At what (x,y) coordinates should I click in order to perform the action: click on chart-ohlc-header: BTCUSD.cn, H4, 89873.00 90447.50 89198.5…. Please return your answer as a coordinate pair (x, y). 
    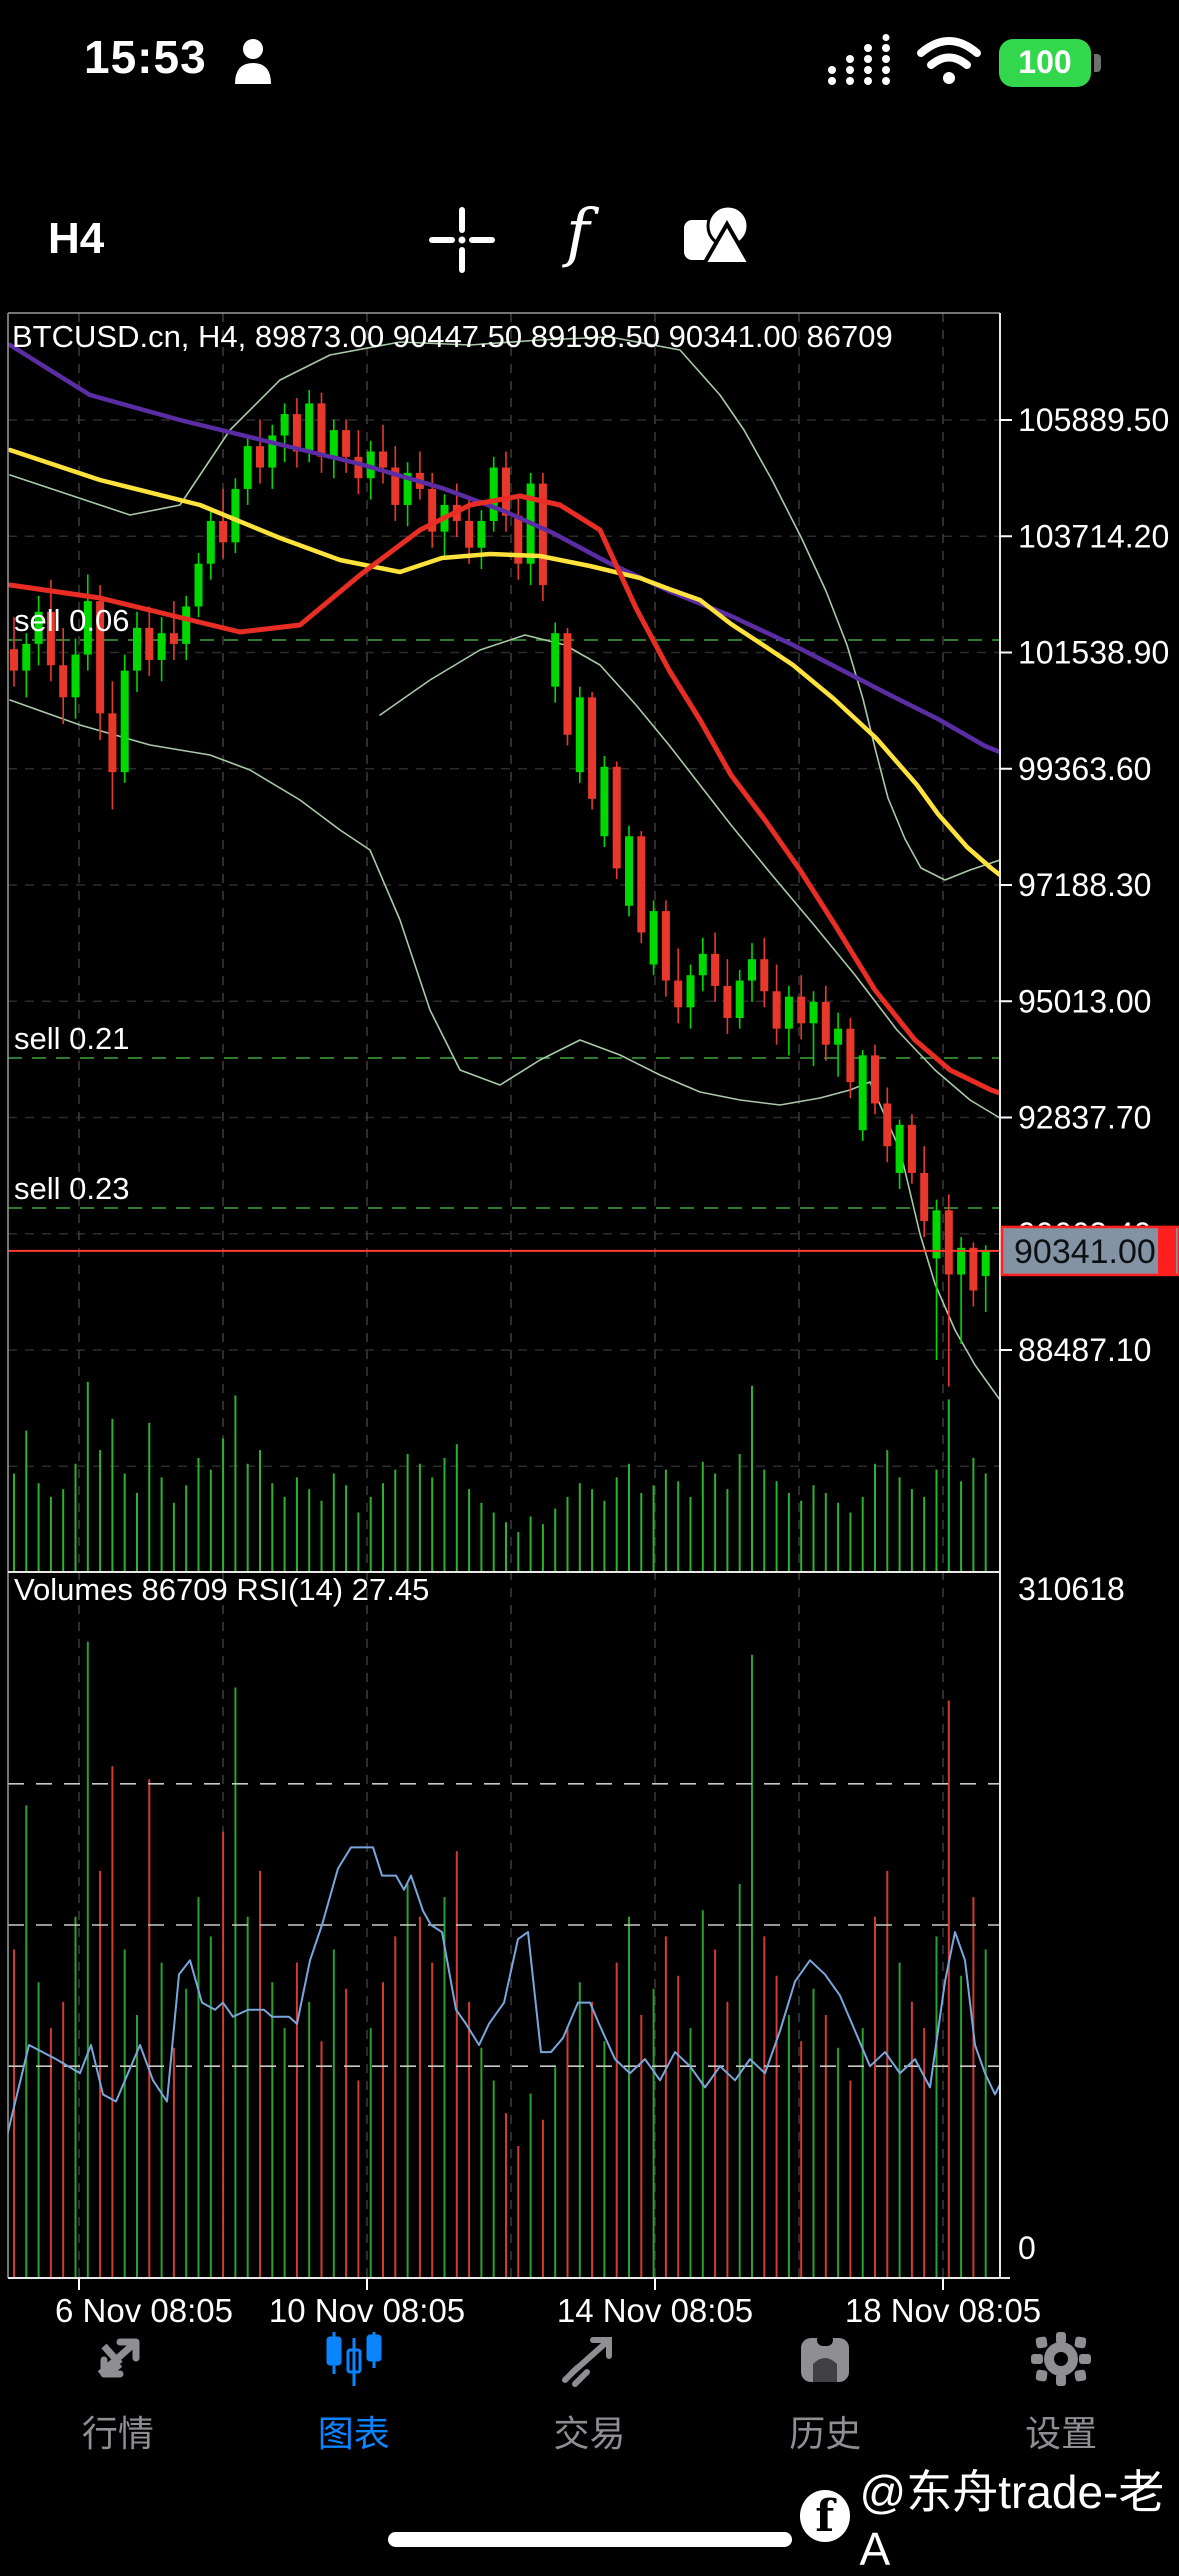
    Looking at the image, I should click on (452, 336).